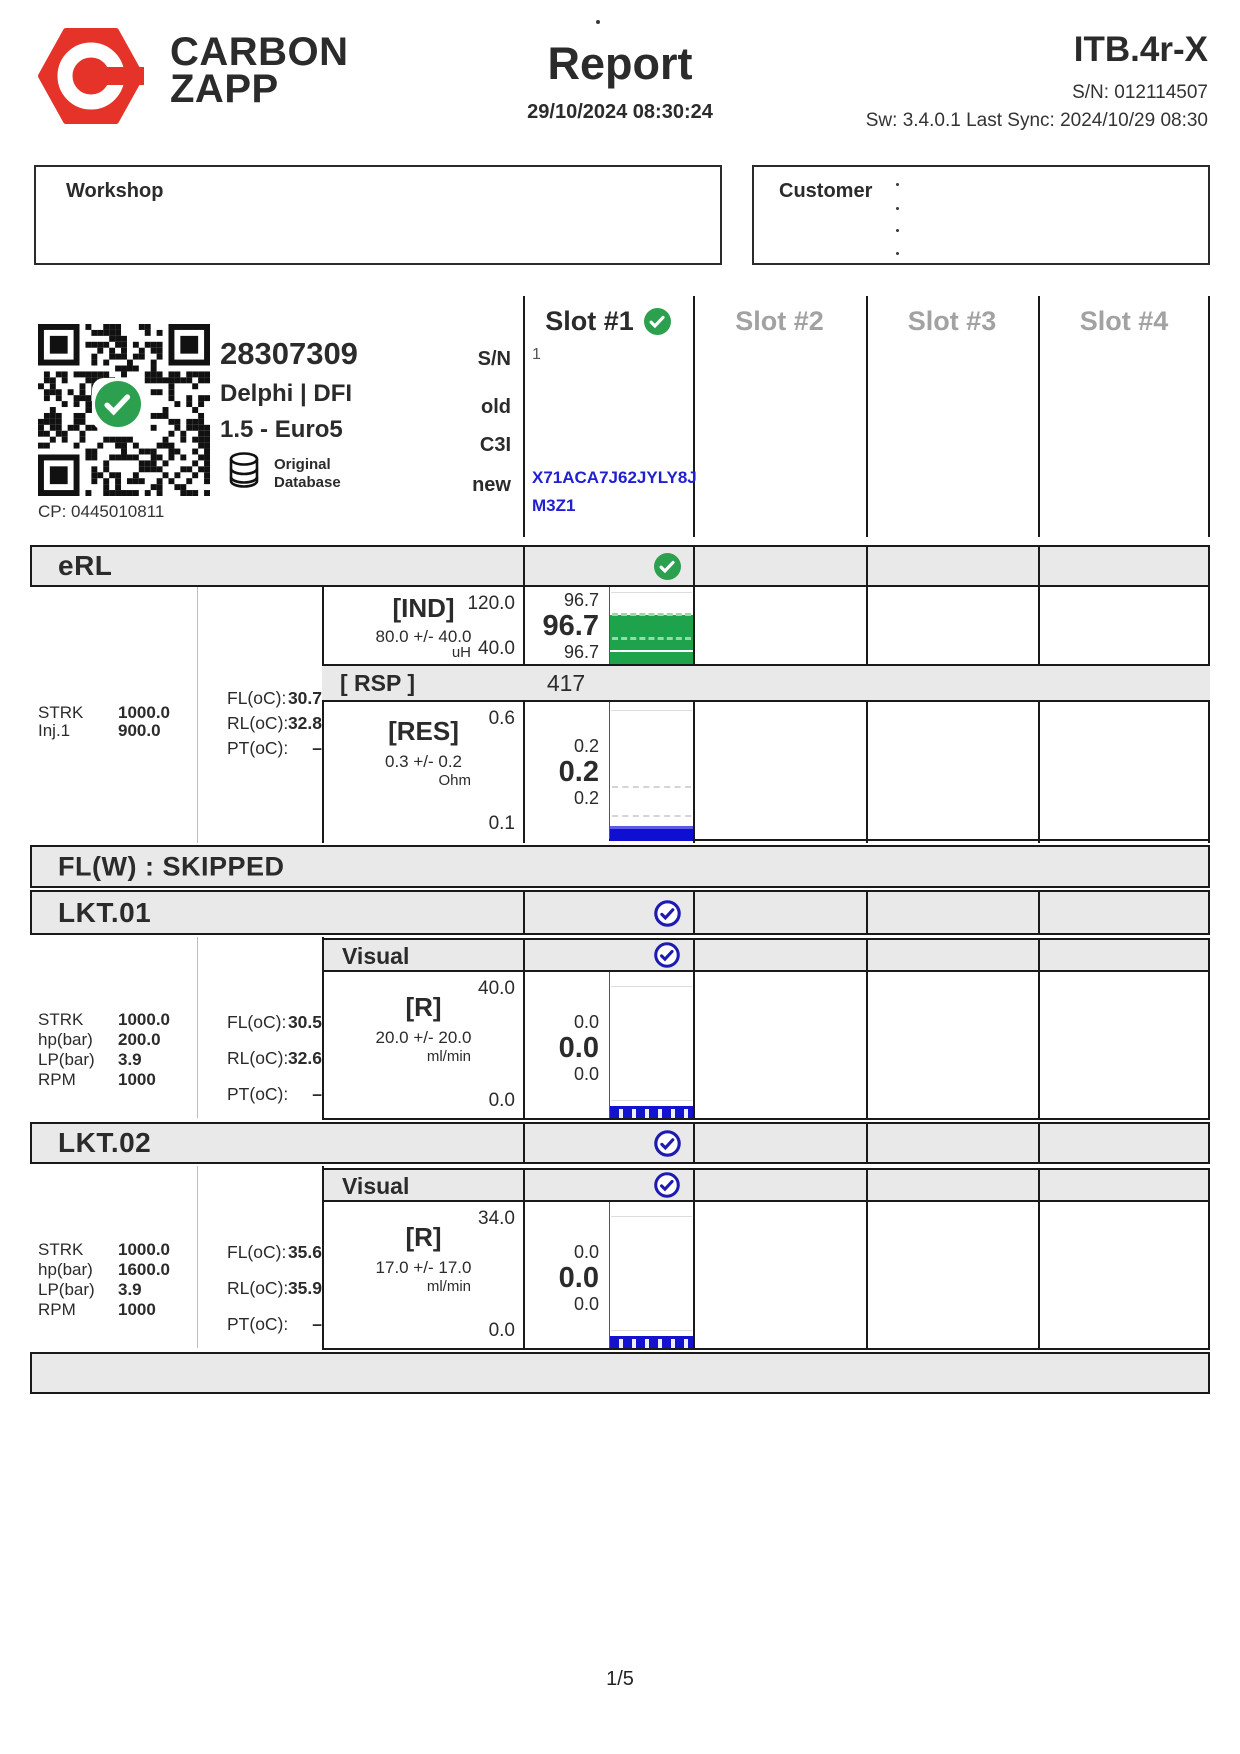 The height and width of the screenshot is (1754, 1240). What do you see at coordinates (258, 1288) in the screenshot?
I see `temp-key: RL(oC):` at bounding box center [258, 1288].